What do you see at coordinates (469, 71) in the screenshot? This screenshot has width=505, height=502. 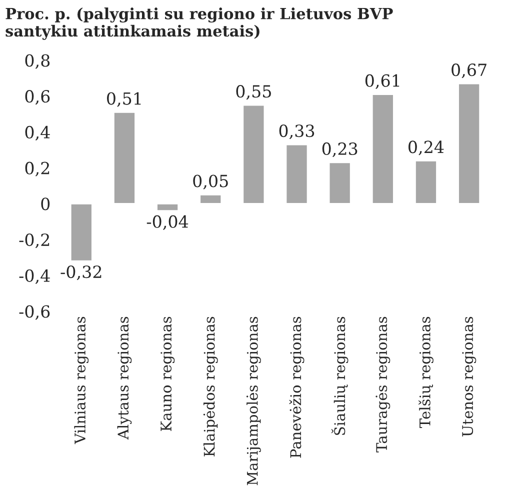 I see `data-label: 0,67` at bounding box center [469, 71].